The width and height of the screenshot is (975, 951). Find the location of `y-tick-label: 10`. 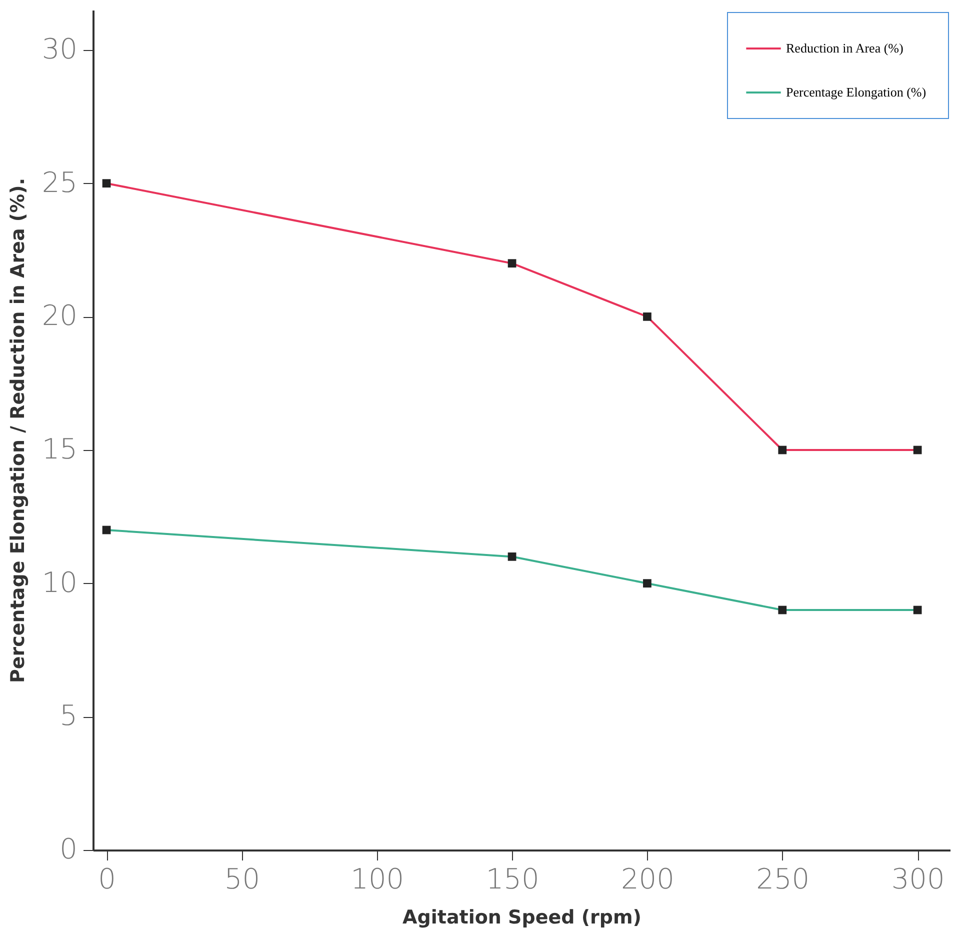

y-tick-label: 10 is located at coordinates (60, 582).